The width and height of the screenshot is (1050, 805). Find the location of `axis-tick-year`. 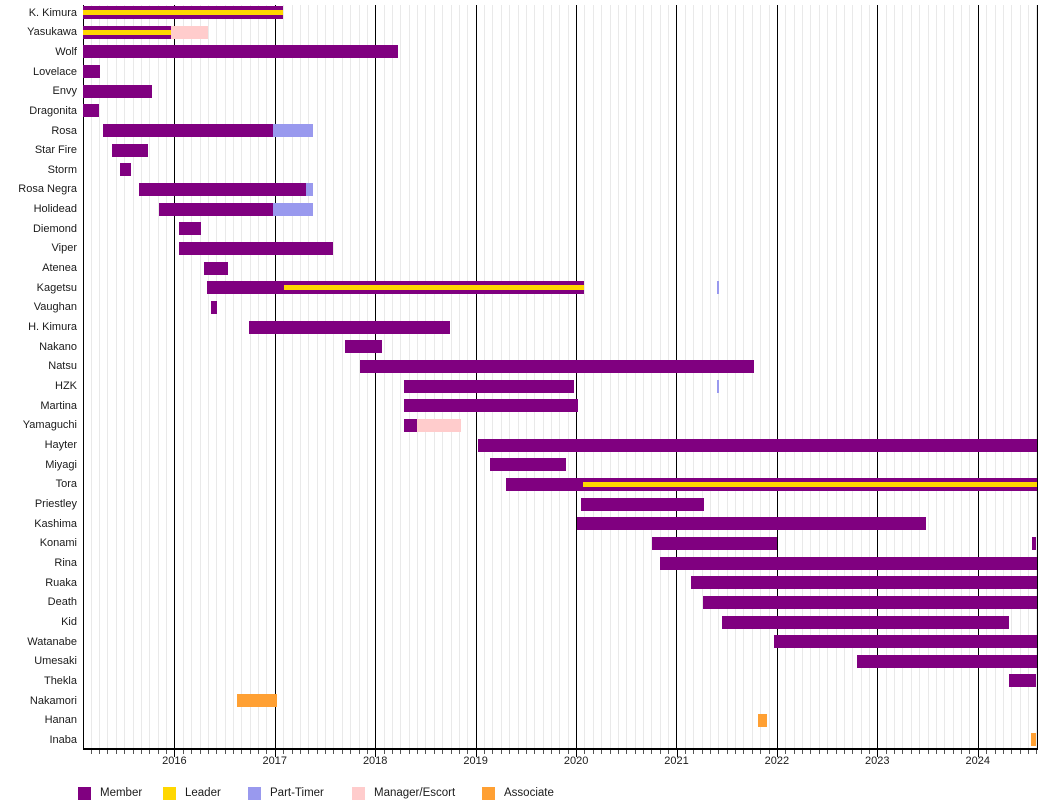

axis-tick-year is located at coordinates (878, 753).